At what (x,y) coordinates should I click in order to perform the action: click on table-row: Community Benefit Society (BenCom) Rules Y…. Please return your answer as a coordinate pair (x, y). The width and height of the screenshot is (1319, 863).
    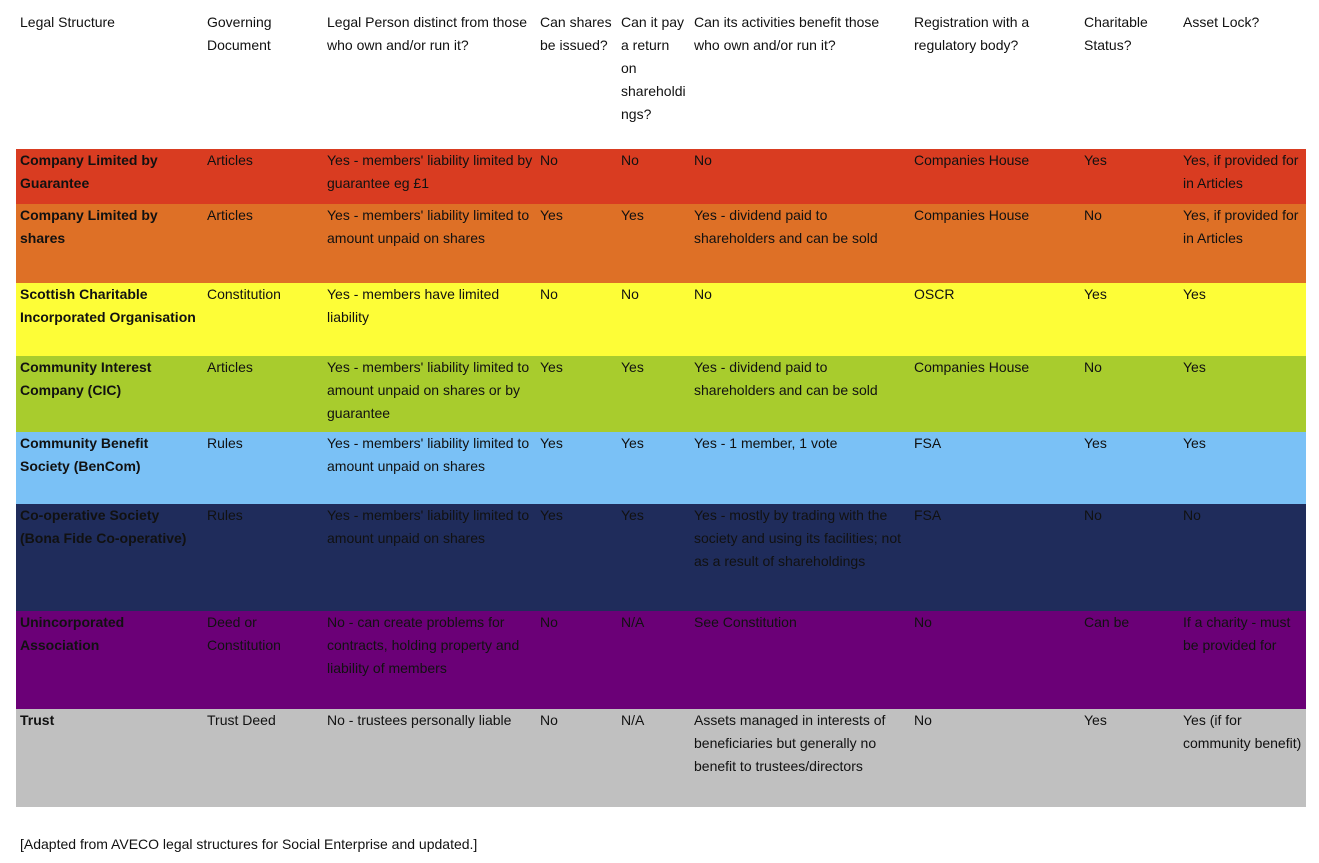
    Looking at the image, I should click on (661, 468).